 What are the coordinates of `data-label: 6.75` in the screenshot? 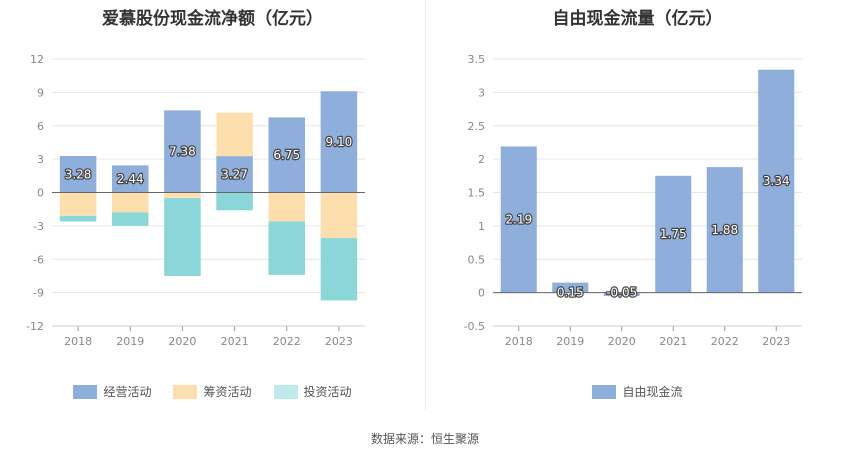 It's located at (286, 155).